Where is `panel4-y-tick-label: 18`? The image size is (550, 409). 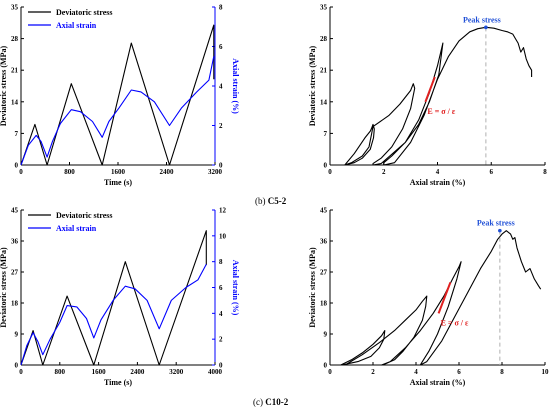 panel4-y-tick-label: 18 is located at coordinates (324, 304).